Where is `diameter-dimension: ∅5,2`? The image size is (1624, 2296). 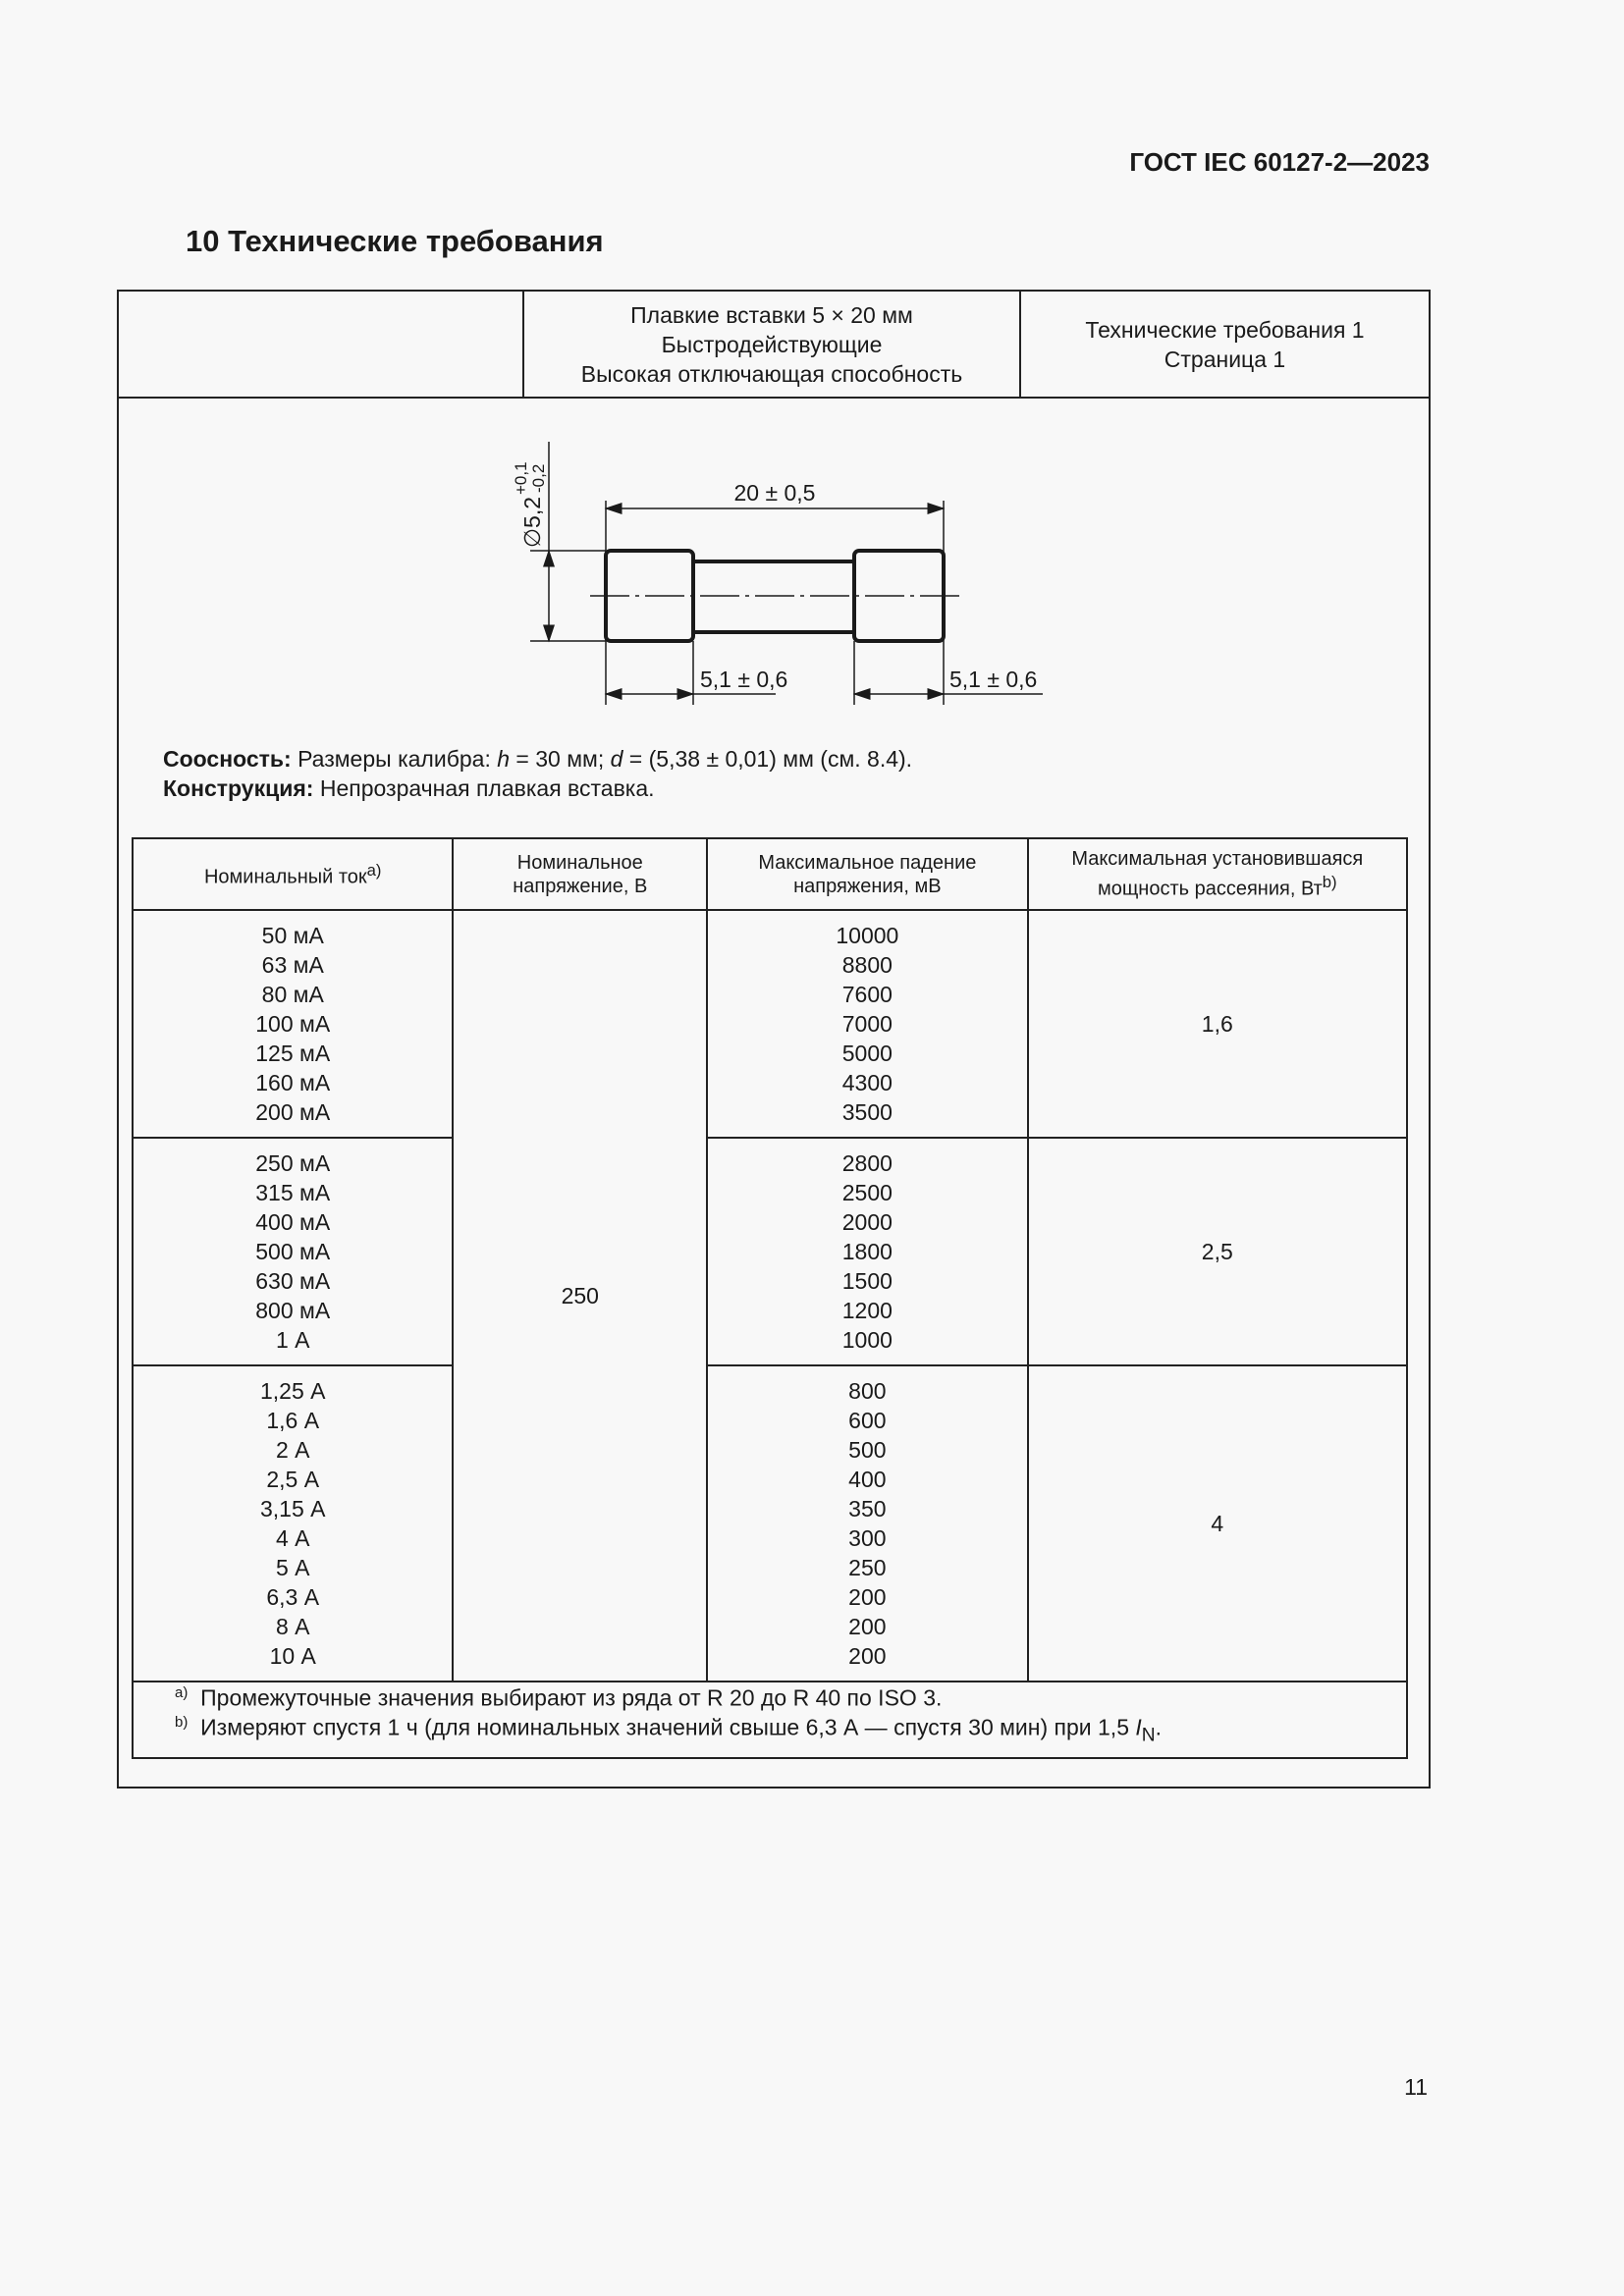 diameter-dimension: ∅5,2 is located at coordinates (532, 522).